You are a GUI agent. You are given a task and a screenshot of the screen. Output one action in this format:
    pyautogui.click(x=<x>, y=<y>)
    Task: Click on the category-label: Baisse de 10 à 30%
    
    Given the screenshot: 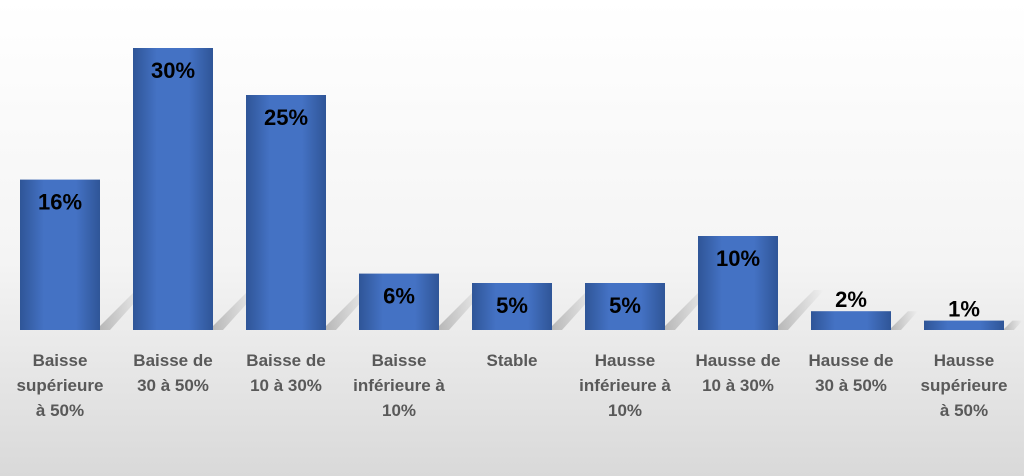 What is the action you would take?
    pyautogui.click(x=285, y=373)
    